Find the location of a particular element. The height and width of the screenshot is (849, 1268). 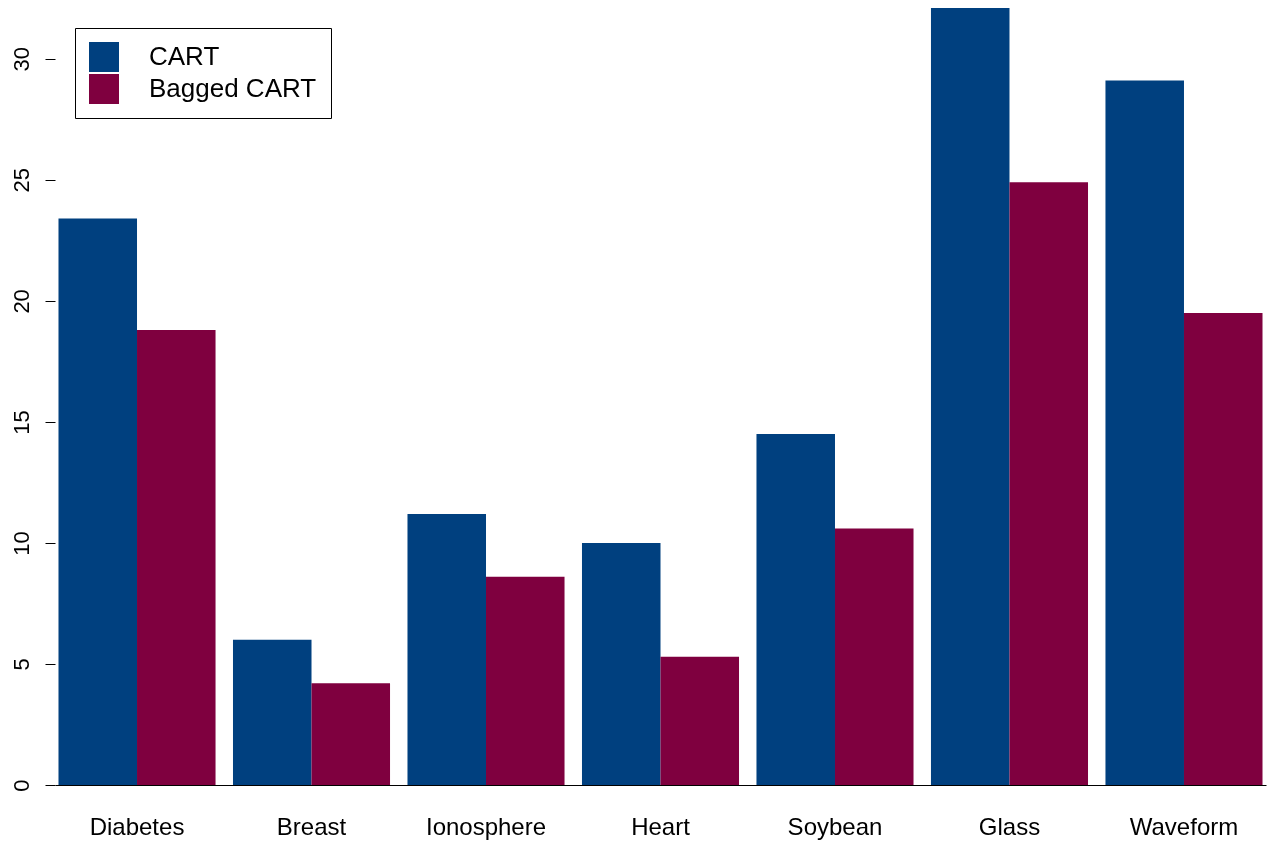

x-tick-label: Breast is located at coordinates (311, 826).